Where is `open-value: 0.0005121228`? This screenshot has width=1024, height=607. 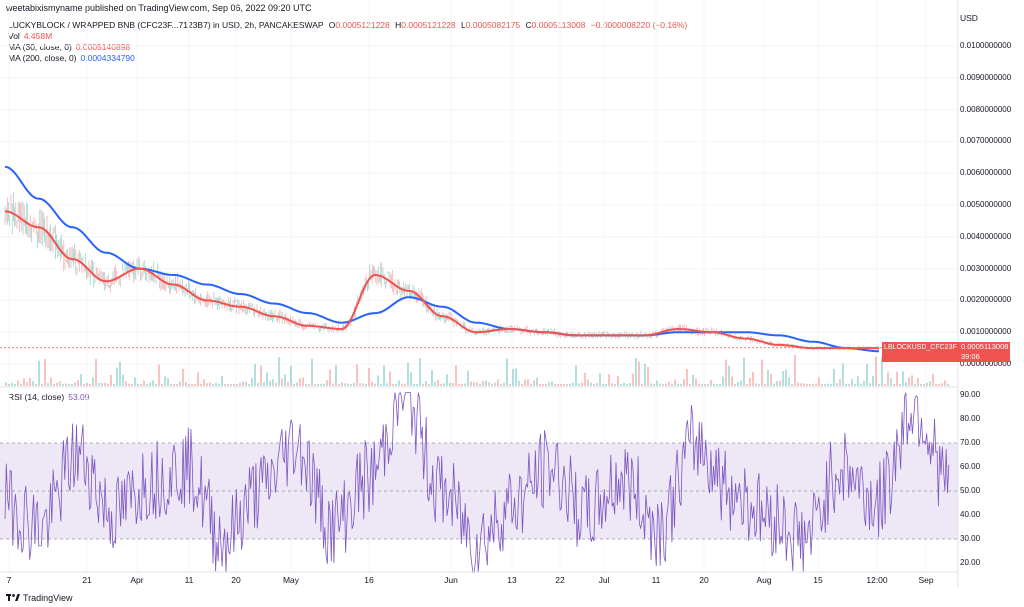 open-value: 0.0005121228 is located at coordinates (362, 25).